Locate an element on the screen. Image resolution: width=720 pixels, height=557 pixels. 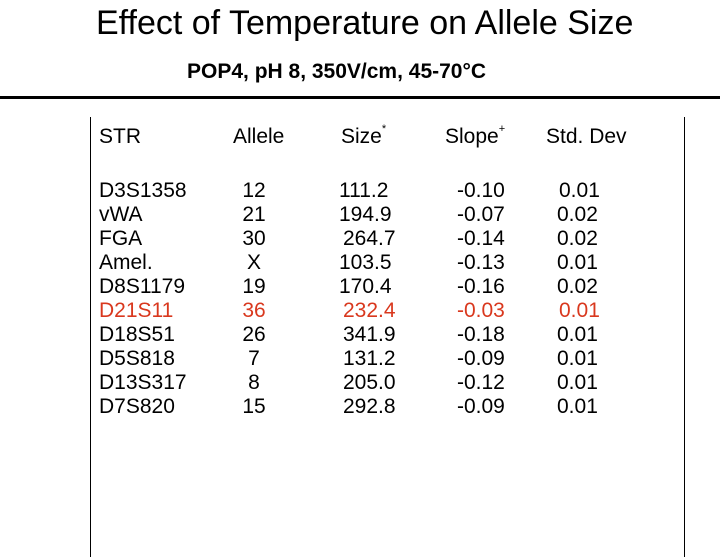
cell-size: 205.0 is located at coordinates (369, 382).